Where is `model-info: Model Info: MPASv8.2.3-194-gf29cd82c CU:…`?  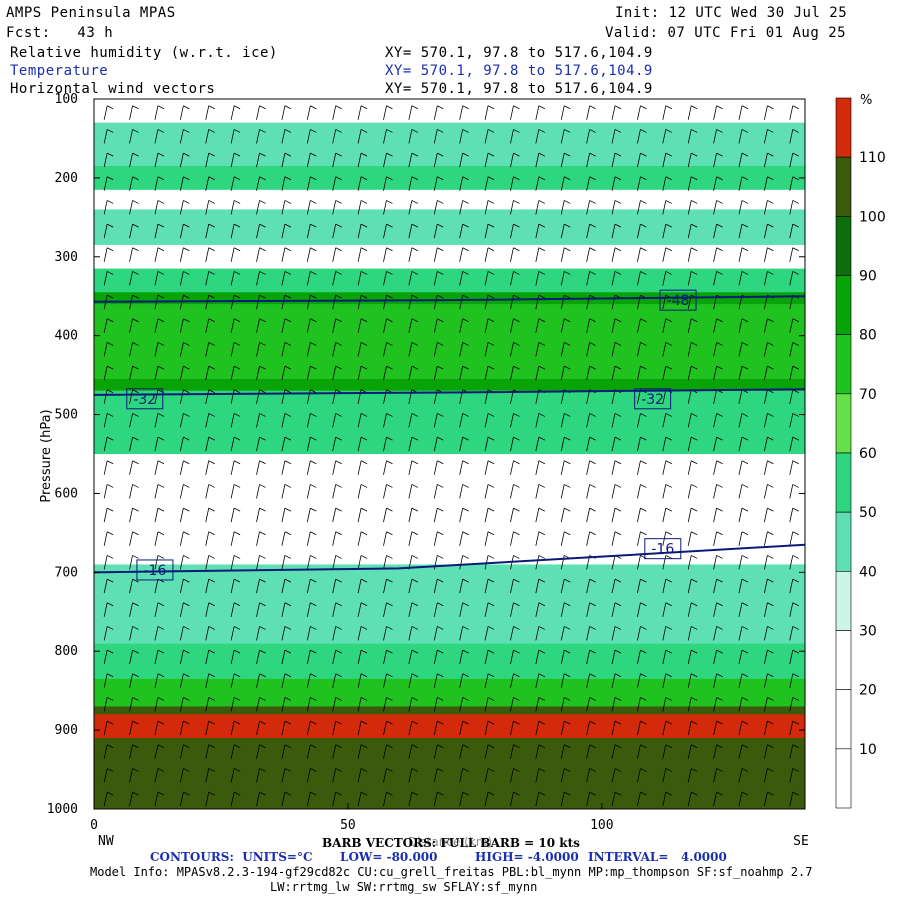
model-info: Model Info: MPASv8.2.3-194-gf29cd82c CU:… is located at coordinates (451, 872).